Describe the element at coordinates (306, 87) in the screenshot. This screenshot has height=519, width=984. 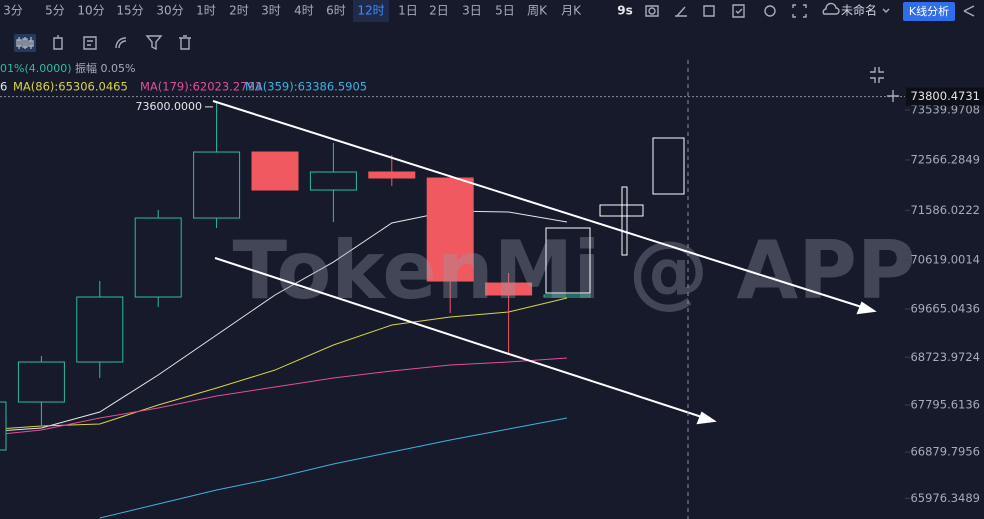
I see `legend-entry: MA(359):63386.5905` at that location.